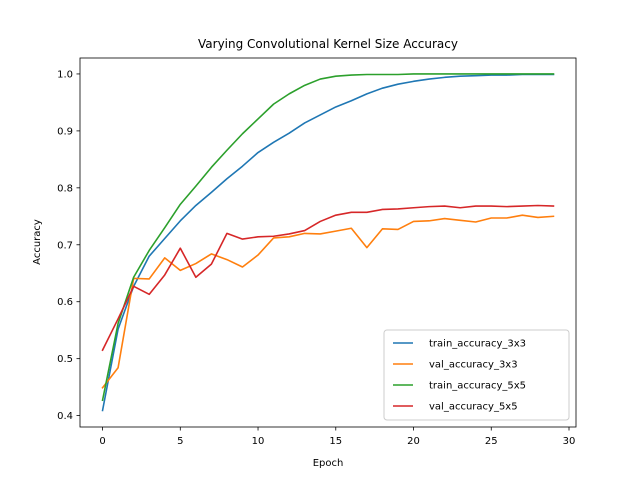 This screenshot has height=480, width=640. What do you see at coordinates (180, 441) in the screenshot?
I see `x-tick-label: 5` at bounding box center [180, 441].